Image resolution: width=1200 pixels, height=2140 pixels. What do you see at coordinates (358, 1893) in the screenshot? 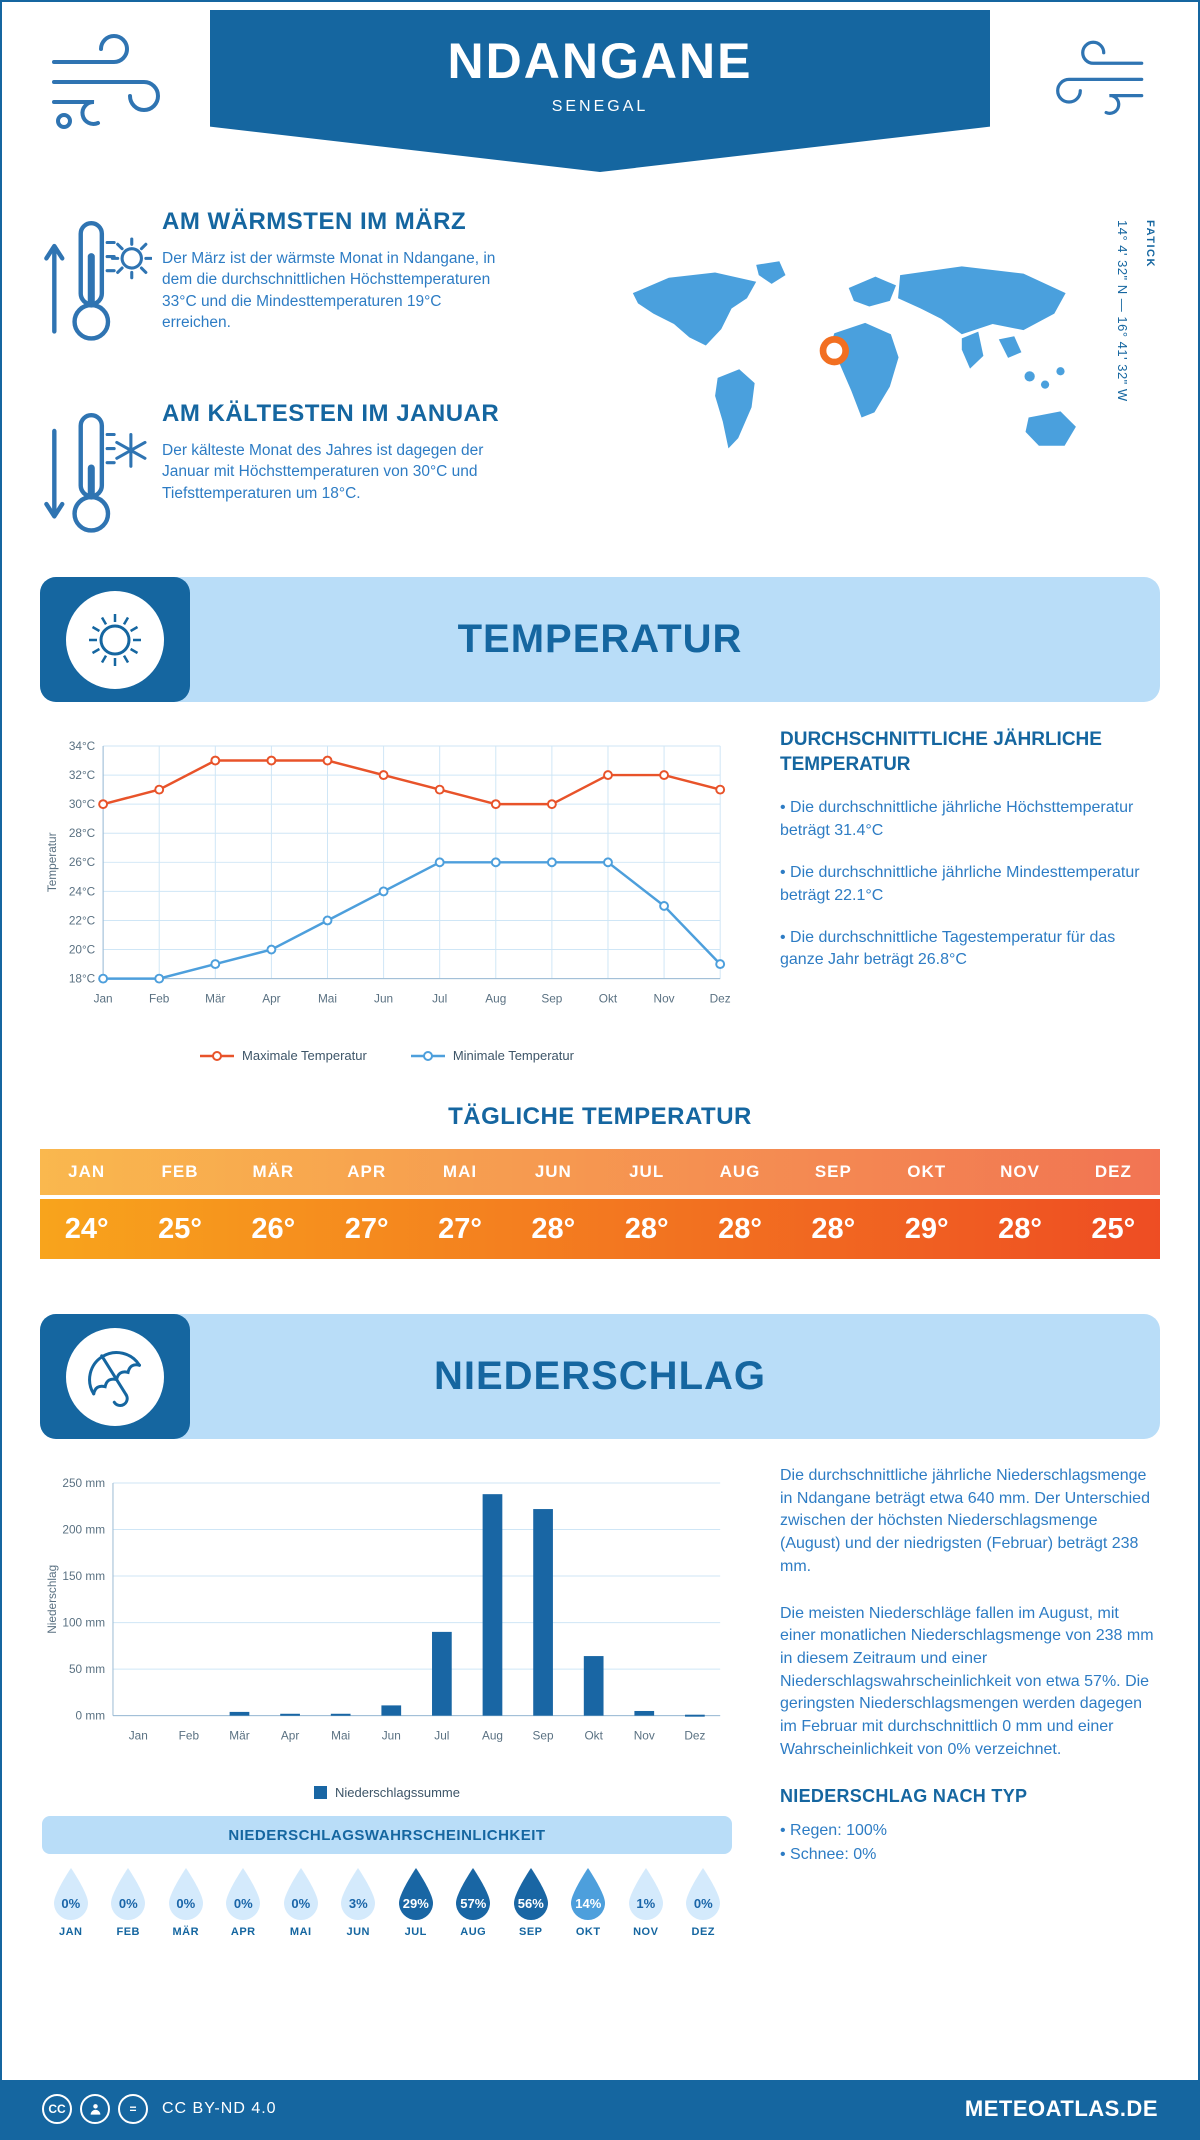
I see `droplet-icon: 3%` at bounding box center [358, 1893].